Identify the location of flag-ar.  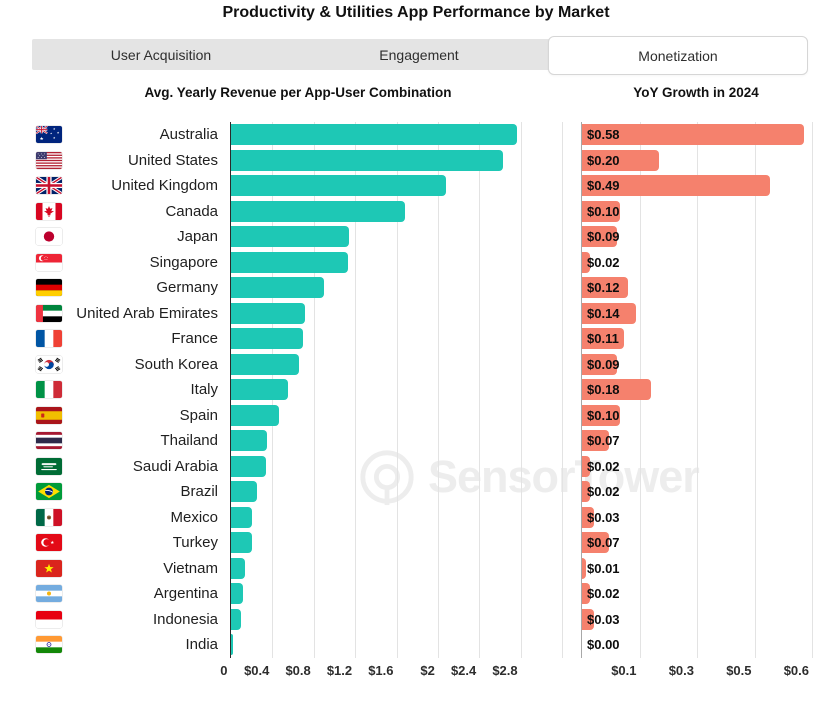
(49, 594).